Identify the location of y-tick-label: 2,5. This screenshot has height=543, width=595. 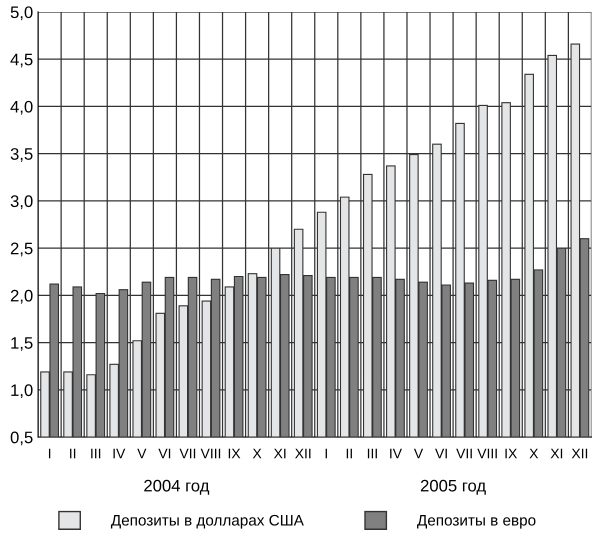
(21, 249).